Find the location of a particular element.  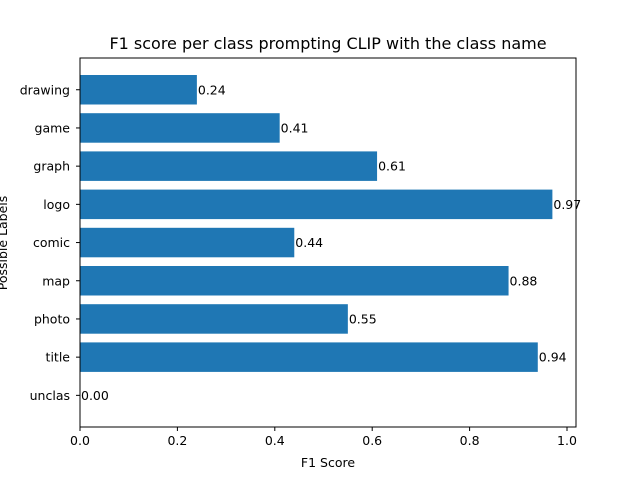

data-label-graph: 0.61 is located at coordinates (392, 166).